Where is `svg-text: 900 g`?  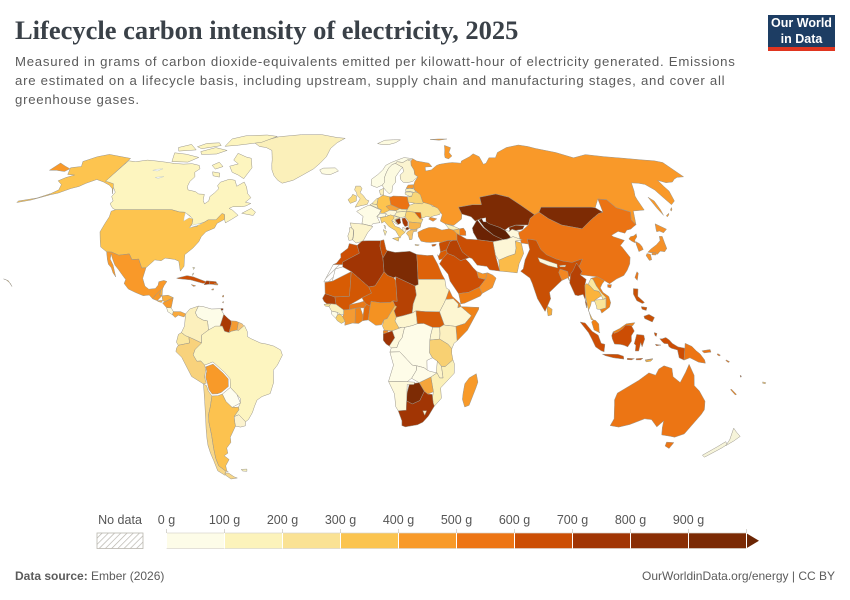 svg-text: 900 g is located at coordinates (688, 520).